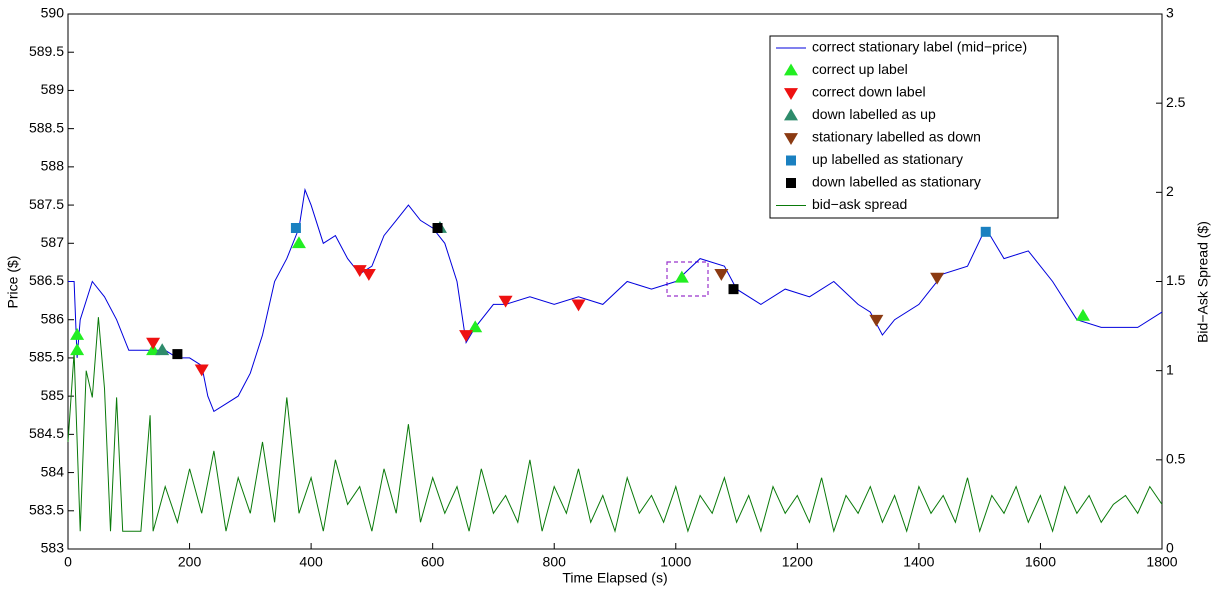 This screenshot has width=1216, height=592. What do you see at coordinates (1161, 562) in the screenshot?
I see `x-tick-label: 1800` at bounding box center [1161, 562].